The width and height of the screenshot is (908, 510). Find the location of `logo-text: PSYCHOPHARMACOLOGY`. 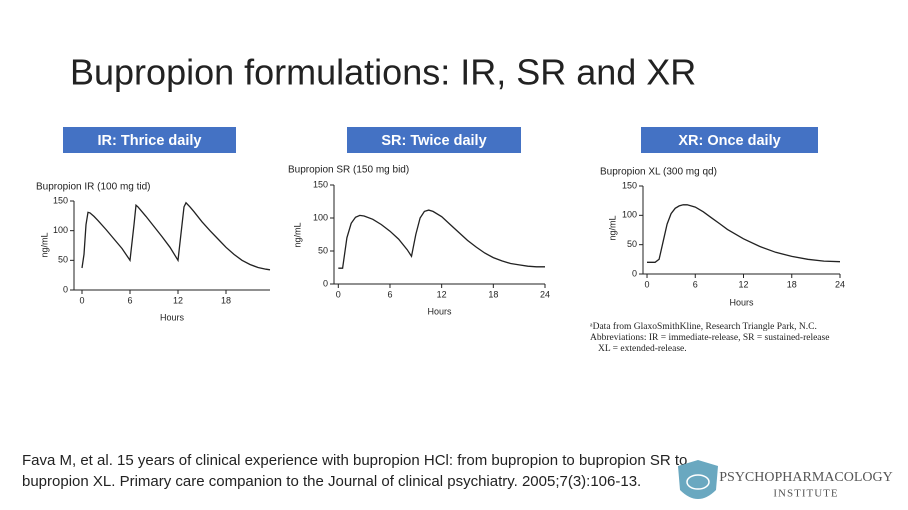

logo-text: PSYCHOPHARMACOLOGY is located at coordinates (805, 477).